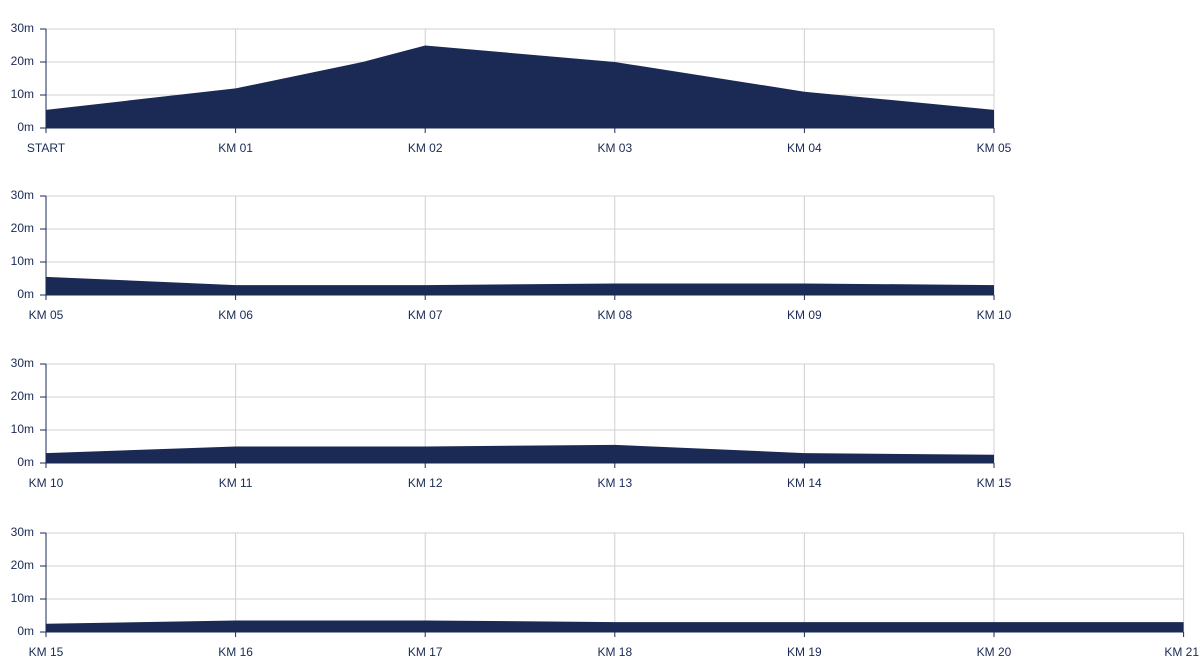 The width and height of the screenshot is (1200, 663). What do you see at coordinates (235, 148) in the screenshot?
I see `x-tick-label: KM 01` at bounding box center [235, 148].